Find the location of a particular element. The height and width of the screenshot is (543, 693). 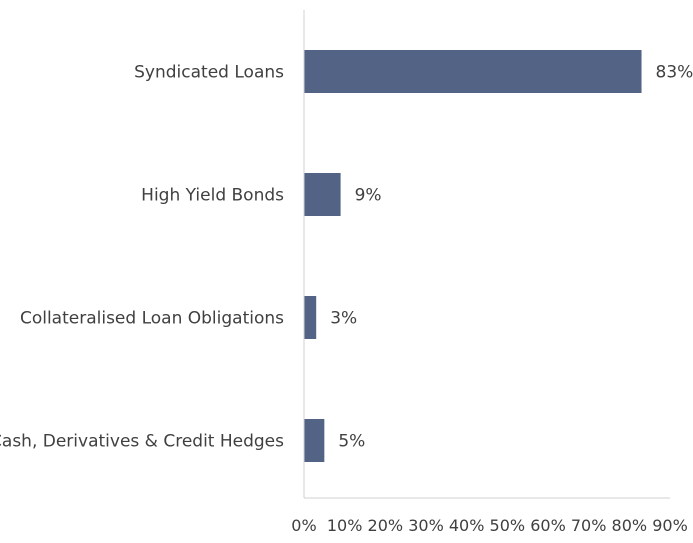

x-tick-label: 0% is located at coordinates (303, 525).